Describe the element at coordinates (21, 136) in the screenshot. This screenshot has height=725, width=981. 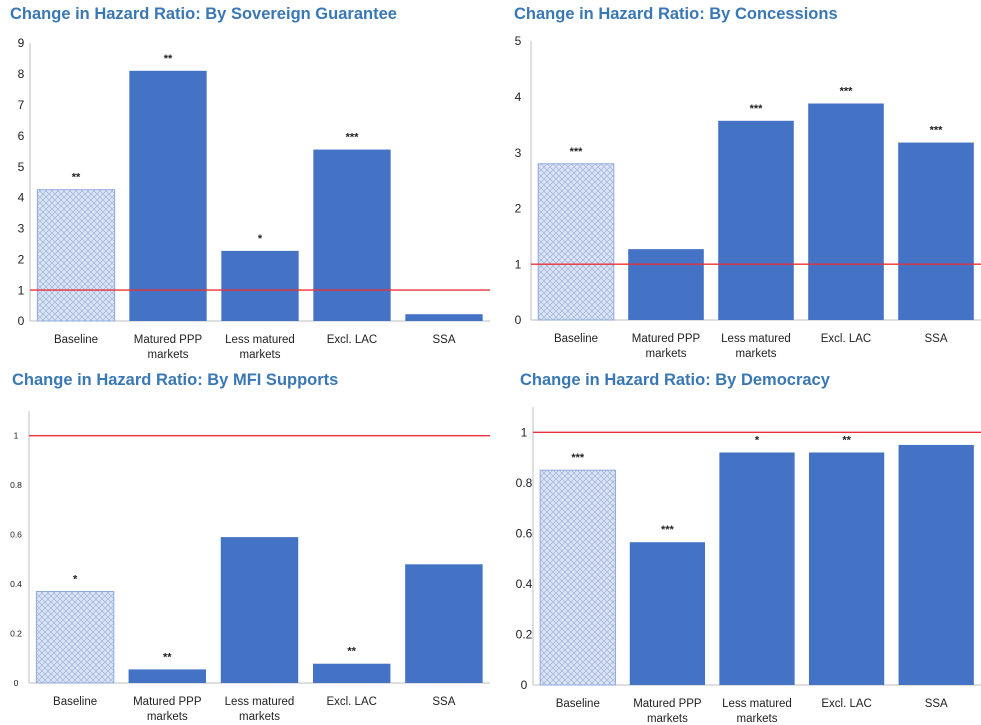
I see `y-tick-label: 6` at that location.